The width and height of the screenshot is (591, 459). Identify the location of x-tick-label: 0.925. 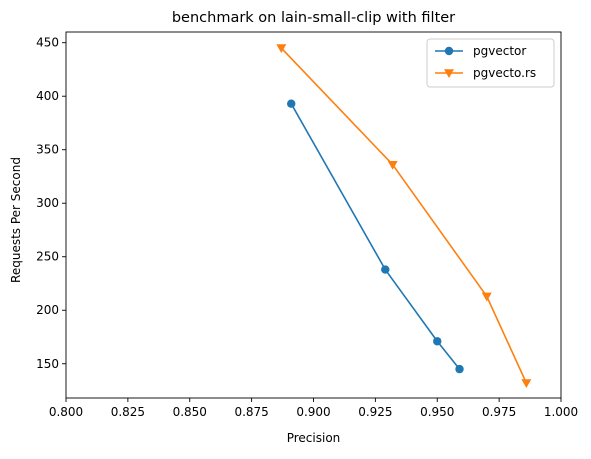
(375, 412).